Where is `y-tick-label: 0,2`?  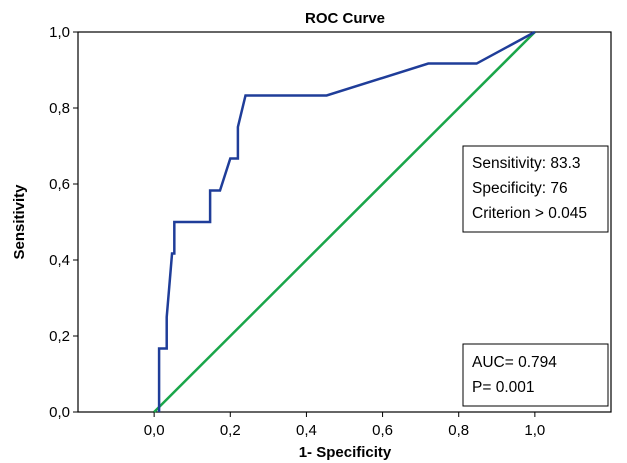
y-tick-label: 0,2 is located at coordinates (59, 336).